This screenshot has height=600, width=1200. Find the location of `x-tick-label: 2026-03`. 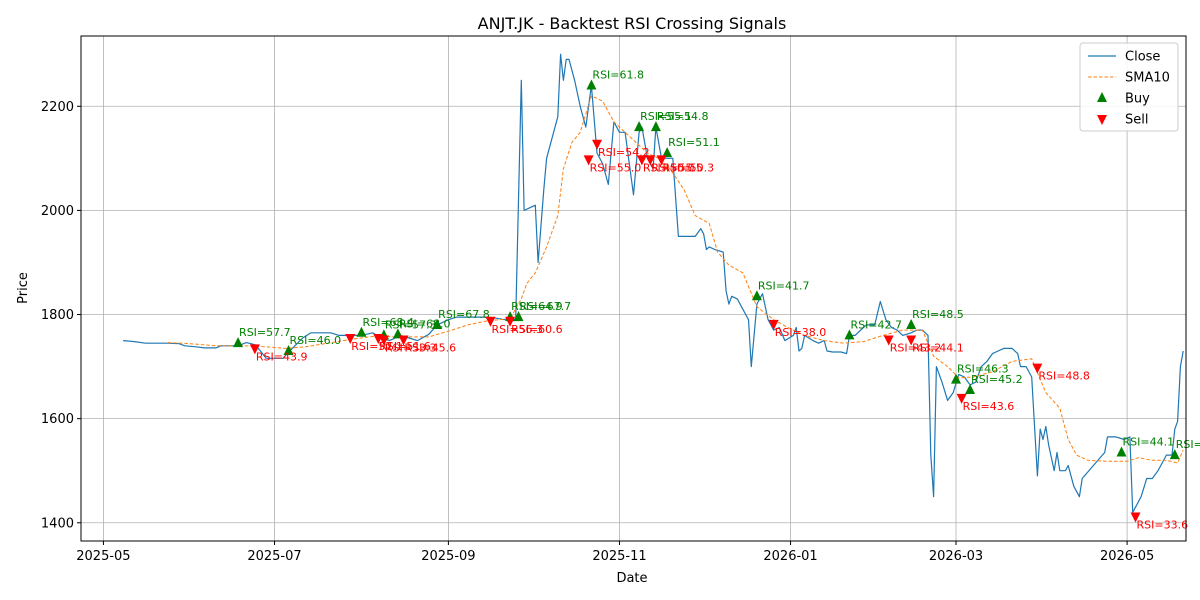

x-tick-label: 2026-03 is located at coordinates (956, 556).